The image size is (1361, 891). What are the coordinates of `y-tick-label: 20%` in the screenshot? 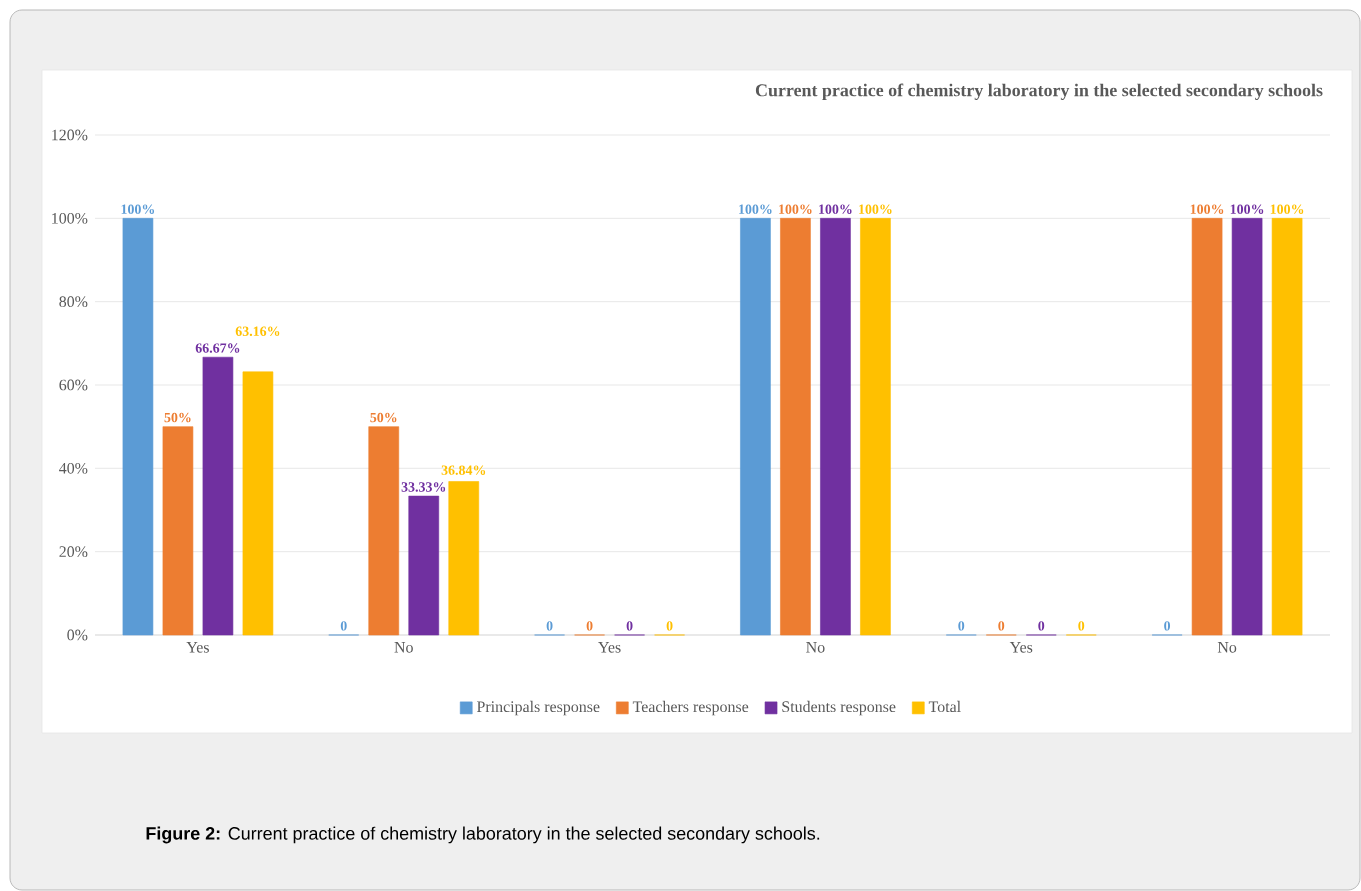 It's located at (73, 552).